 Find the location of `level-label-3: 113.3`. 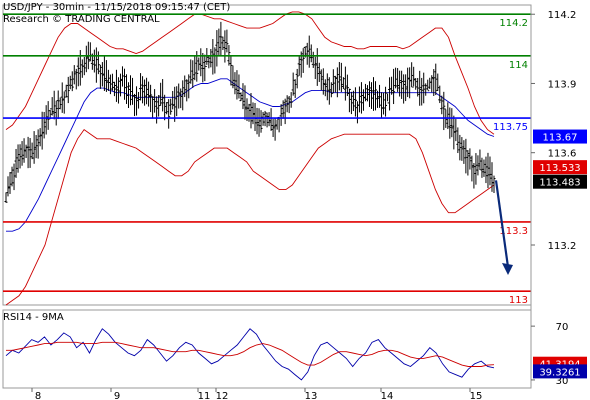

level-label-3: 113.3 is located at coordinates (513, 231).